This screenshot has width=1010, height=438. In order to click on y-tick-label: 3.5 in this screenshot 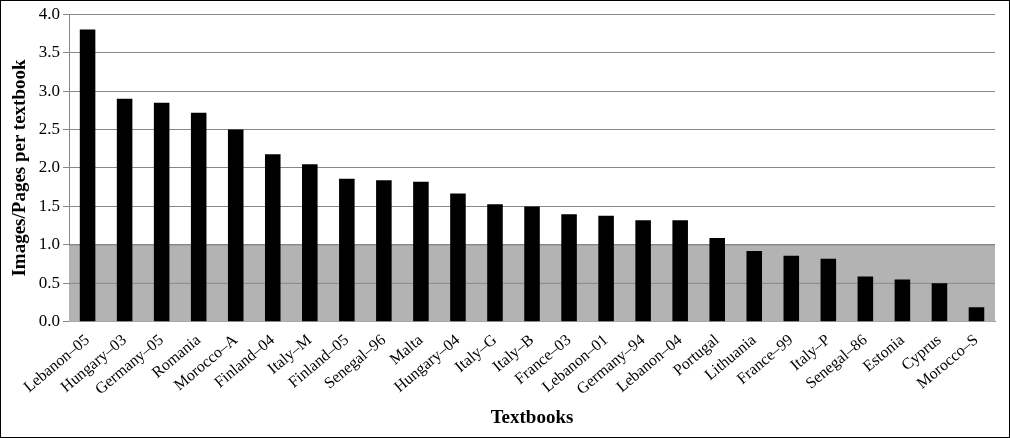, I will do `click(49, 52)`.